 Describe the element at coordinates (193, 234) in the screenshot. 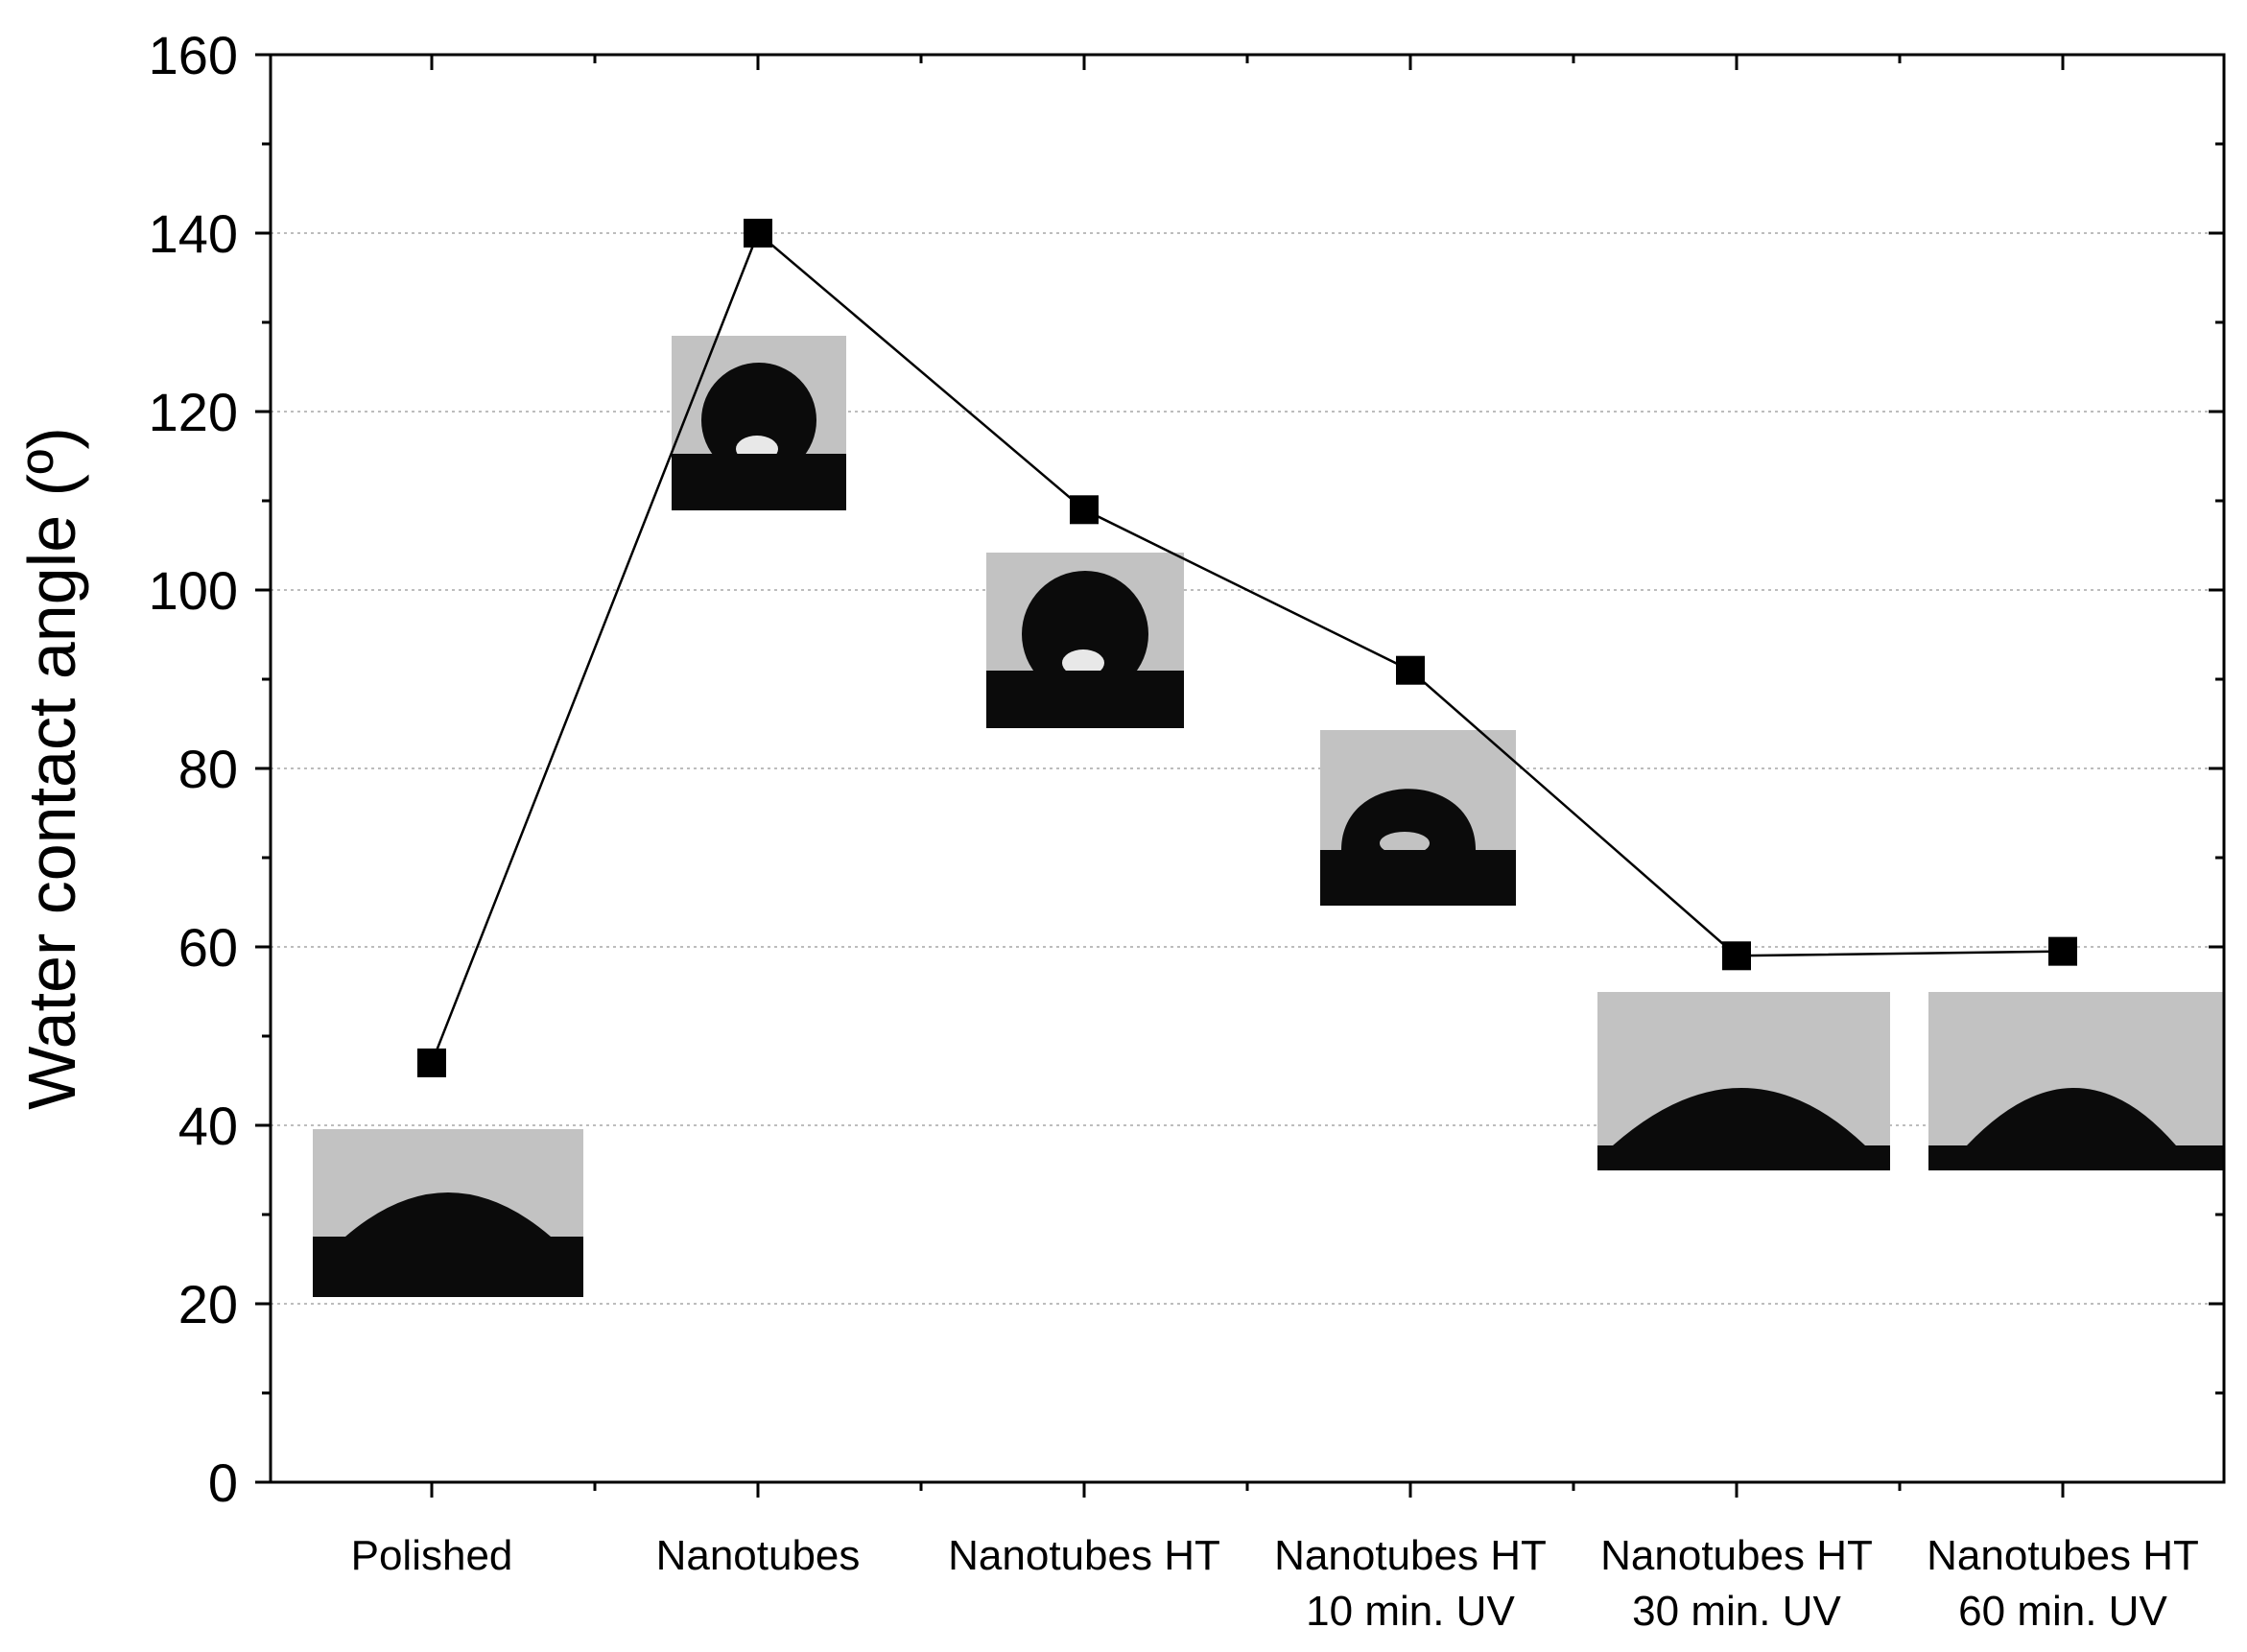

I see `y-tick-label: 140` at that location.